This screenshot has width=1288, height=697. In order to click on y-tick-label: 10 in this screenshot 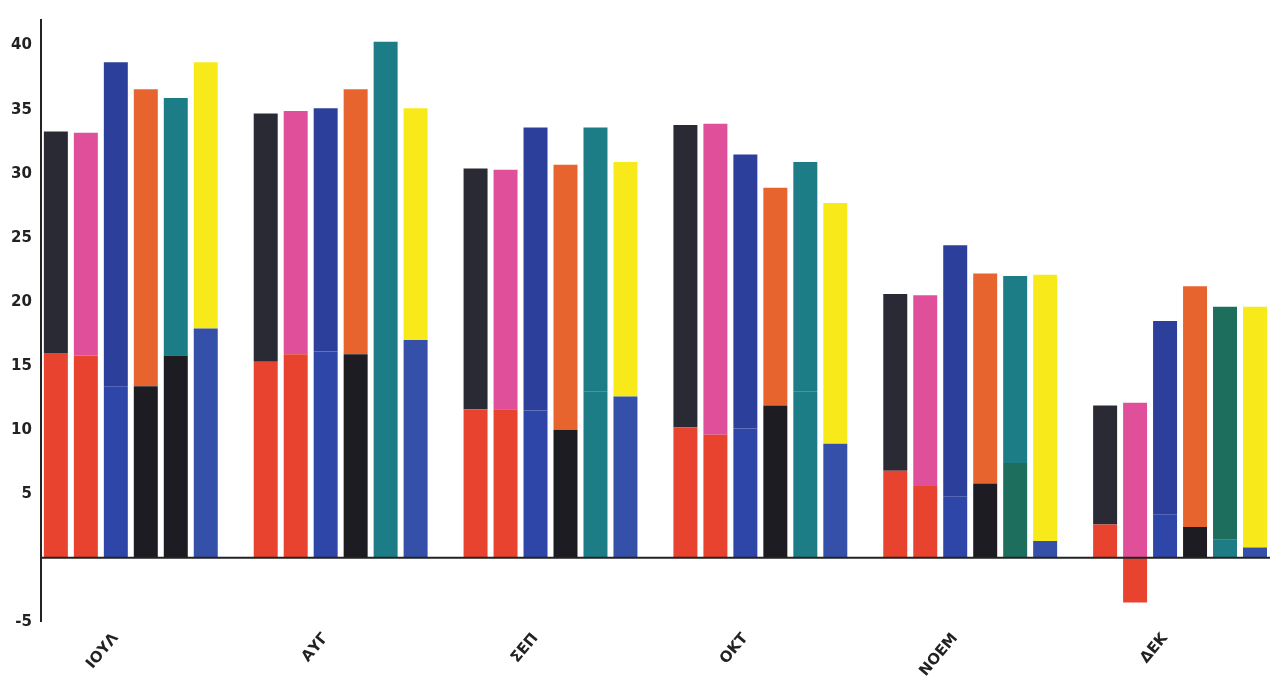, I will do `click(21, 428)`.